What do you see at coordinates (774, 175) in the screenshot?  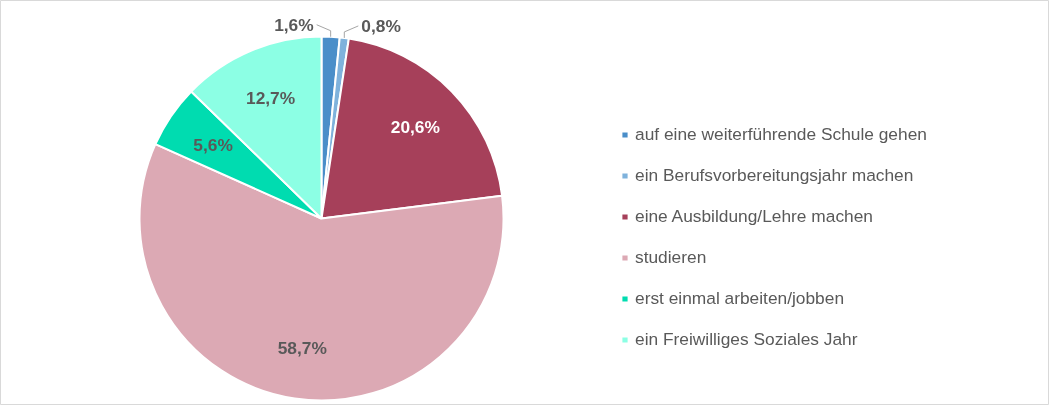 I see `legend-label: ein Berufsvorbereitungsjahr machen` at bounding box center [774, 175].